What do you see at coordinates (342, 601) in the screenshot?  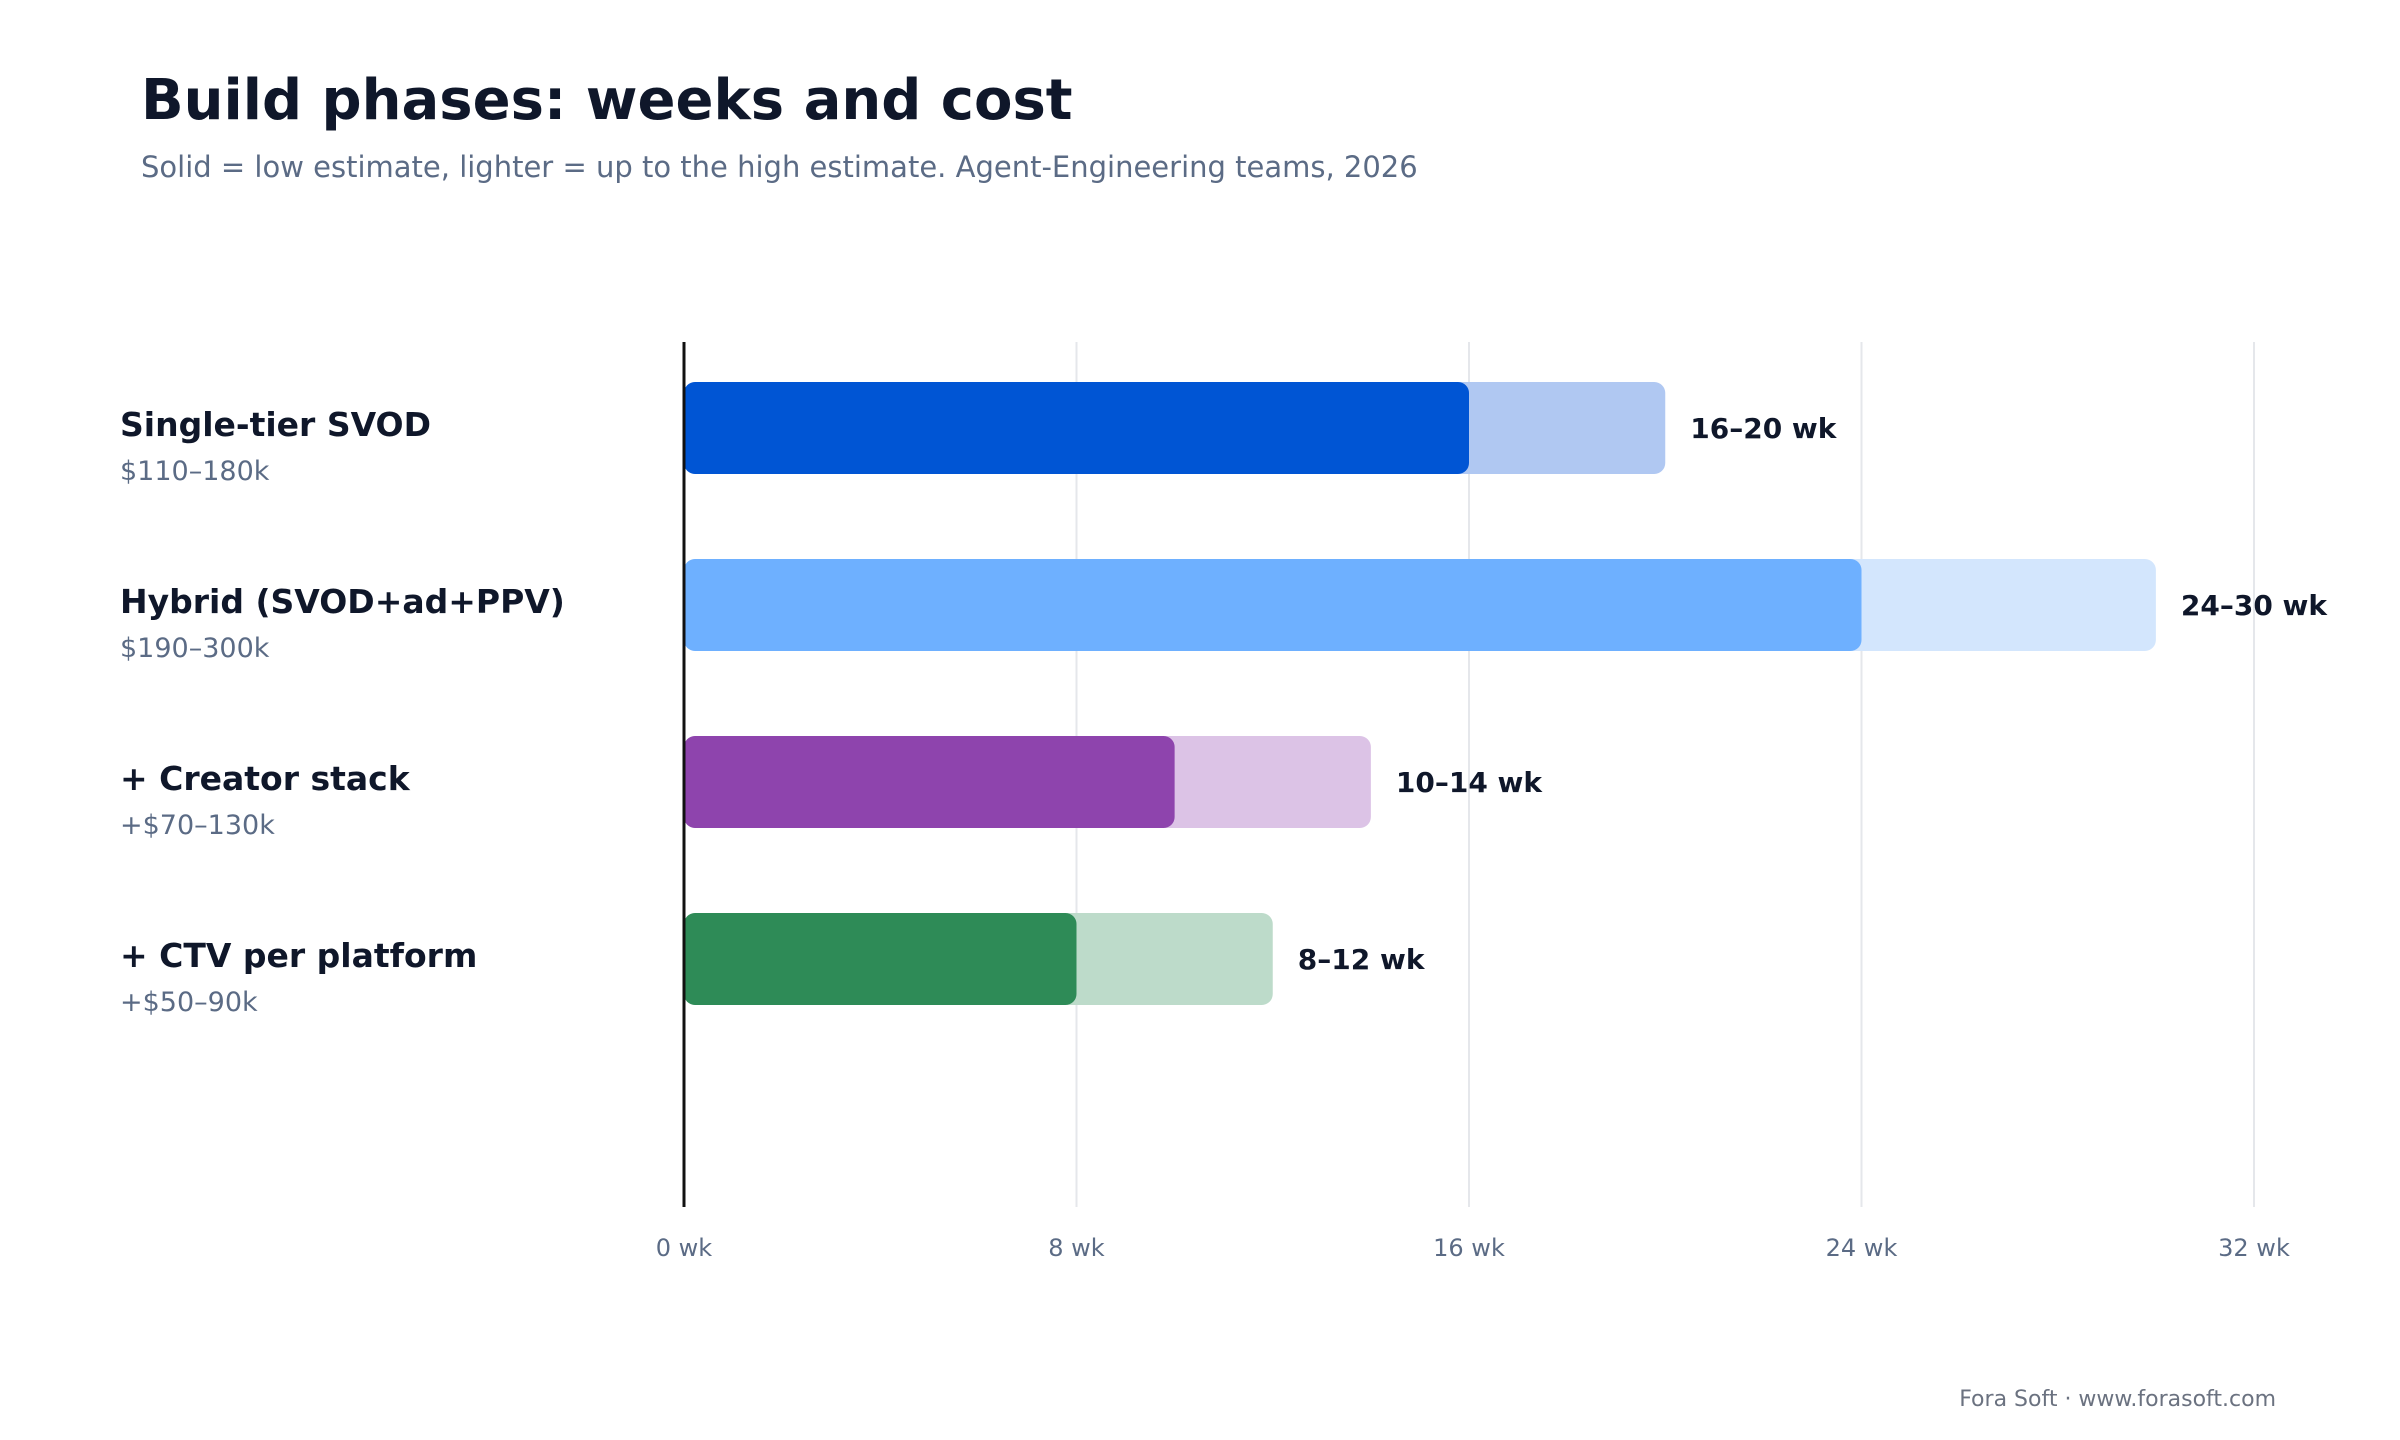 I see `category-label: Hybrid (SVOD+ad+PPV)` at bounding box center [342, 601].